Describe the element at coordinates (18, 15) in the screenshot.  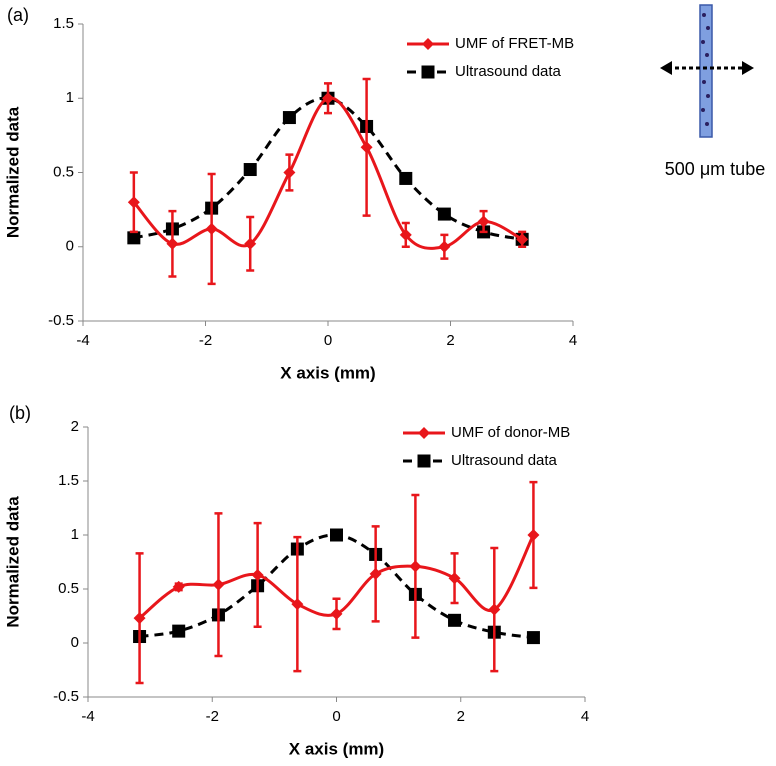
I see `panel-label: (a)` at that location.